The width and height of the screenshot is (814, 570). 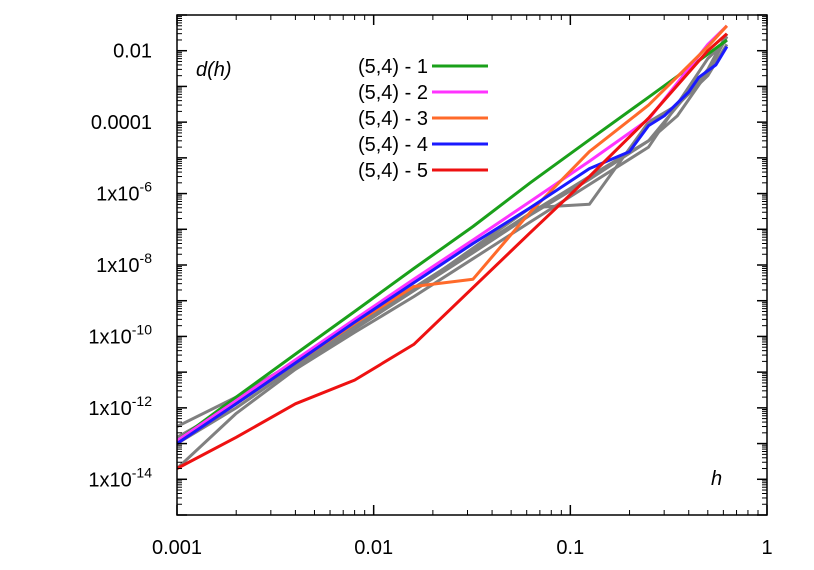 I want to click on legend-label-3: (5,4) - 3, so click(x=393, y=119).